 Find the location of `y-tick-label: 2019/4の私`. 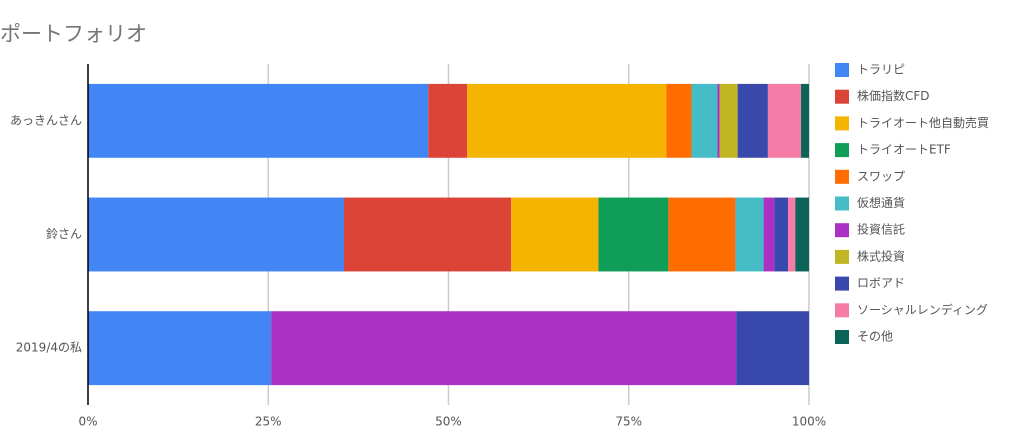

y-tick-label: 2019/4の私 is located at coordinates (49, 348).